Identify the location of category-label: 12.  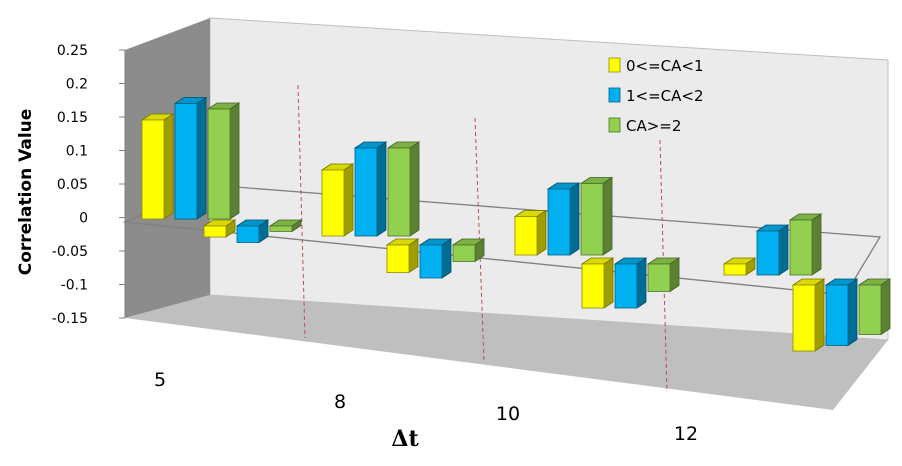
(686, 434).